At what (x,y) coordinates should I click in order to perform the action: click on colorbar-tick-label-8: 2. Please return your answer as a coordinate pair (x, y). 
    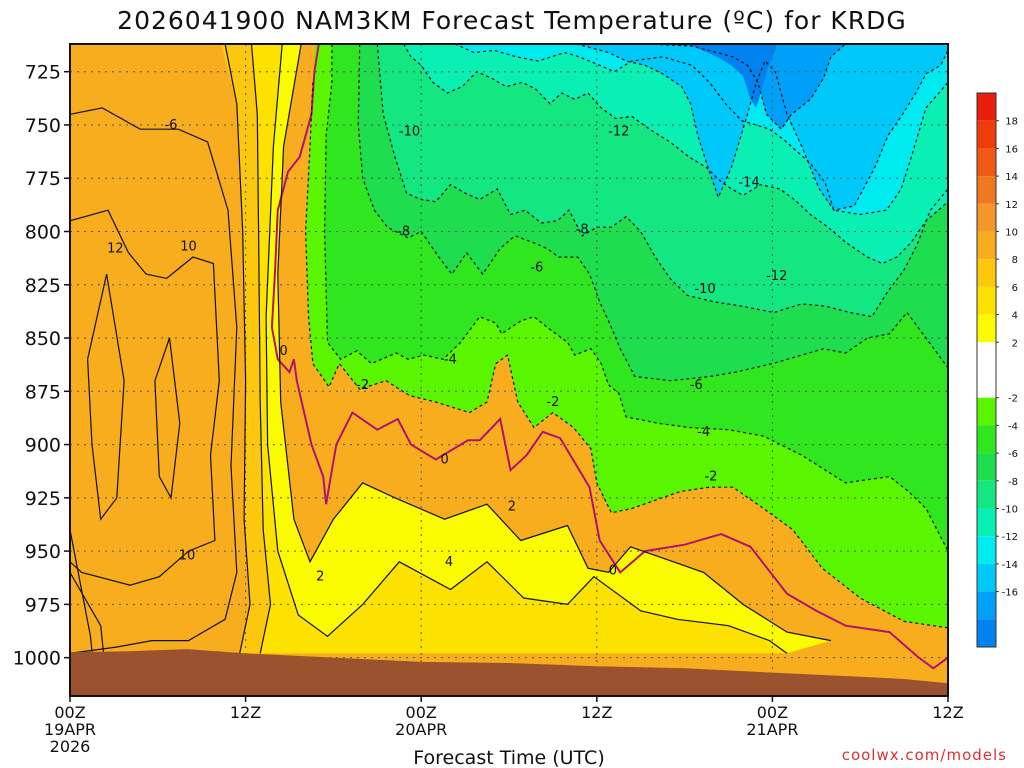
    Looking at the image, I should click on (1015, 343).